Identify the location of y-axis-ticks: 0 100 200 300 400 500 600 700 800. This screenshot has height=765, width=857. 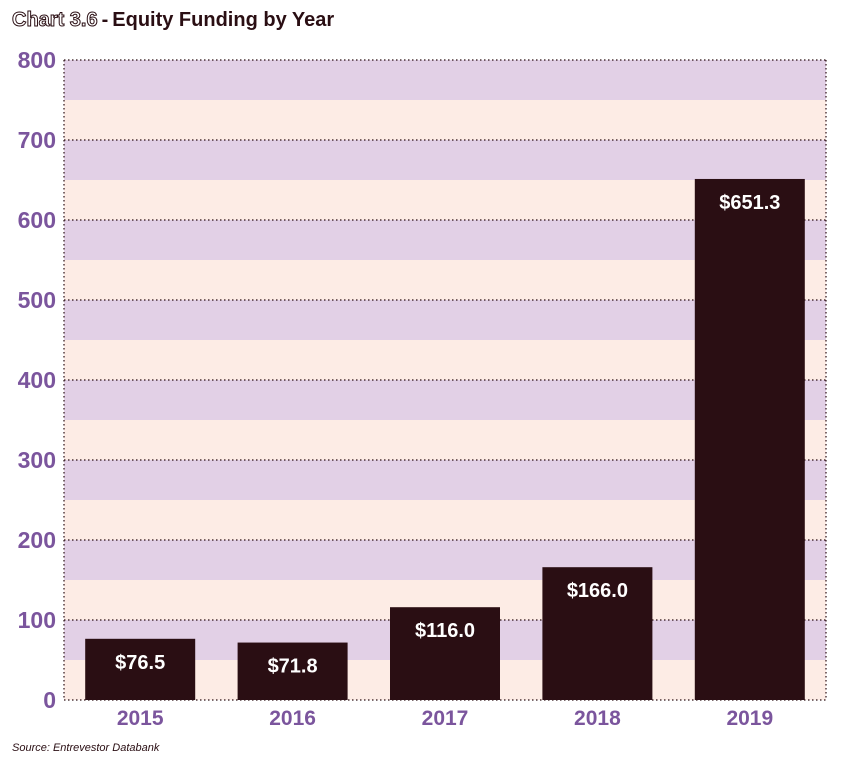
(37, 380).